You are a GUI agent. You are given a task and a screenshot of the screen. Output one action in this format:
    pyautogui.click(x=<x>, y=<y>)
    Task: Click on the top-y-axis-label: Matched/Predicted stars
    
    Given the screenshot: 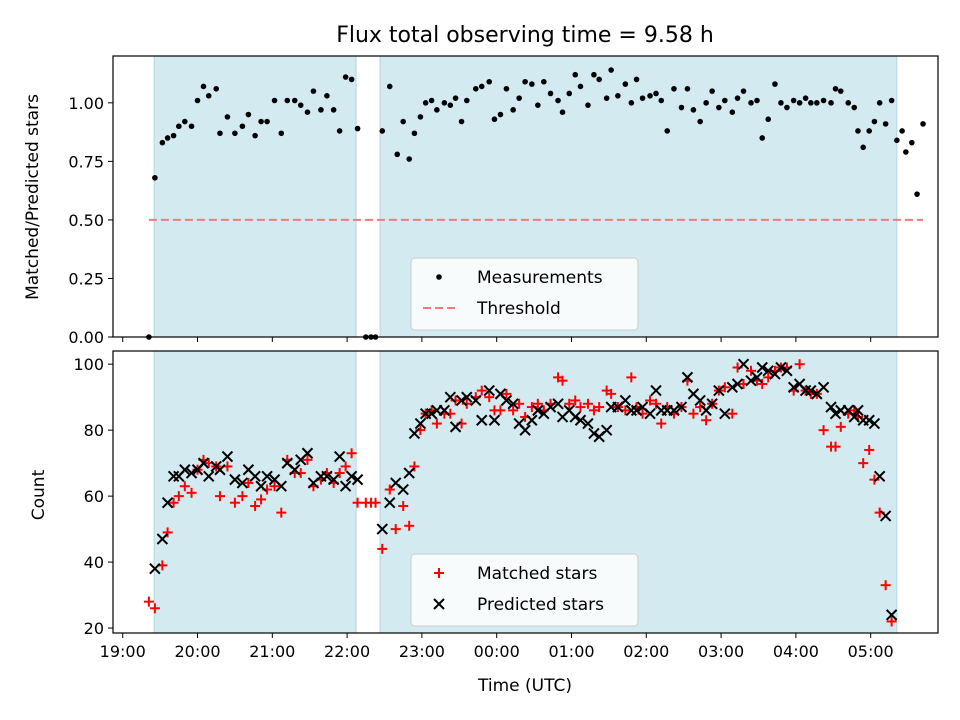 What is the action you would take?
    pyautogui.click(x=33, y=197)
    